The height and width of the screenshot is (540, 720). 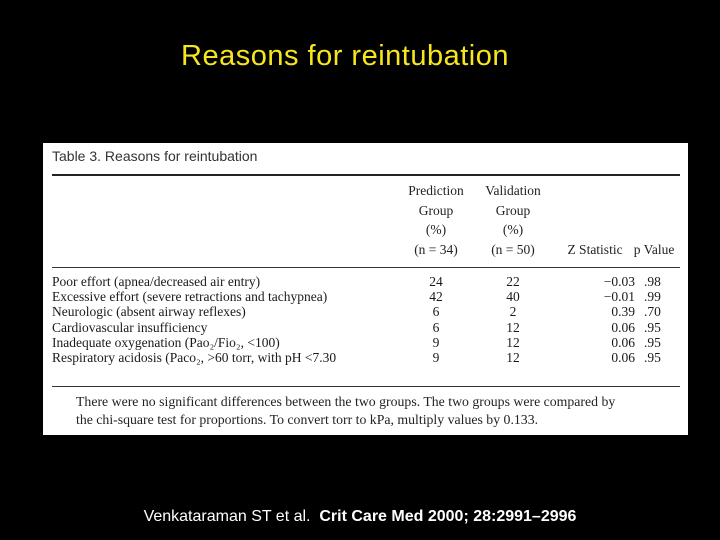 I want to click on header-prediction-group: Prediction Group (%) (n = 34), so click(x=436, y=220).